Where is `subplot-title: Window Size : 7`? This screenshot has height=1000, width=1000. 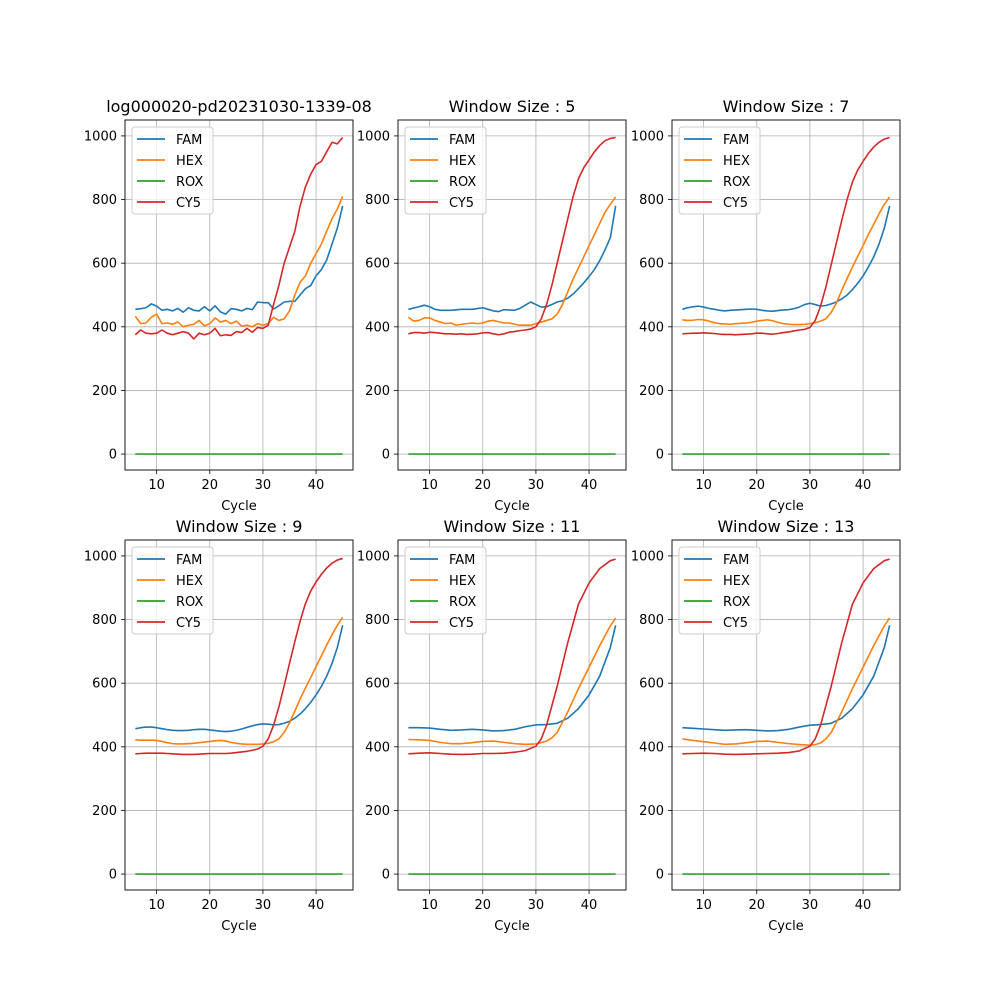 subplot-title: Window Size : 7 is located at coordinates (786, 106).